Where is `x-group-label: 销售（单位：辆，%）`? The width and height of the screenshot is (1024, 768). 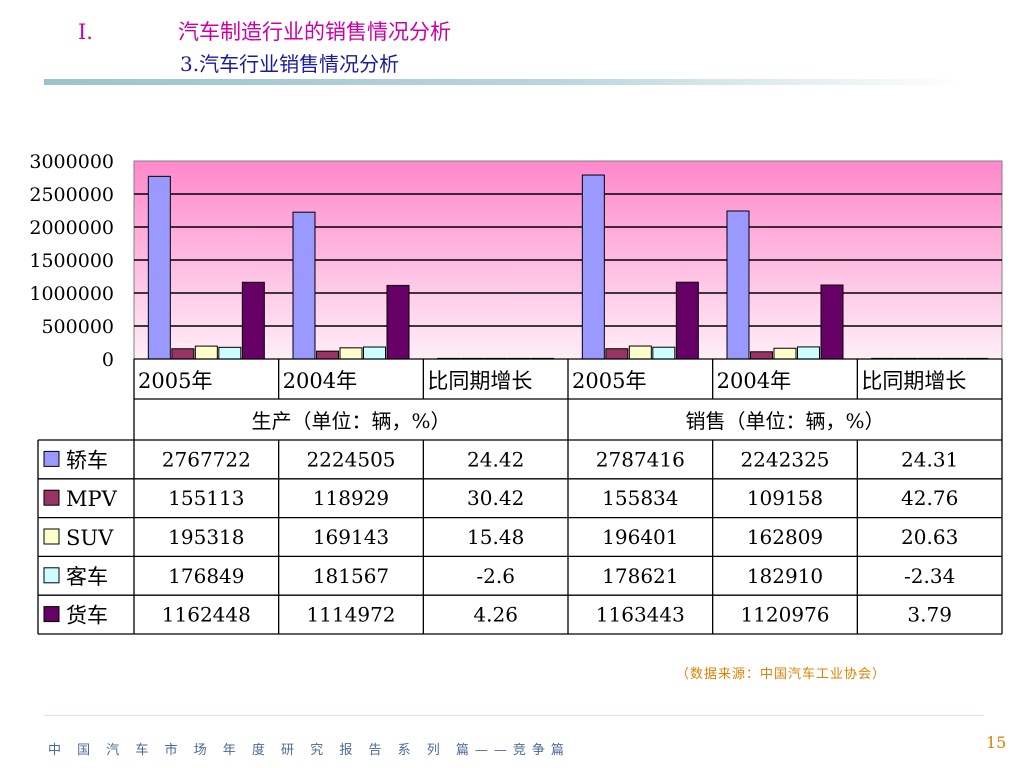
x-group-label: 销售（单位：辆，%） is located at coordinates (784, 421).